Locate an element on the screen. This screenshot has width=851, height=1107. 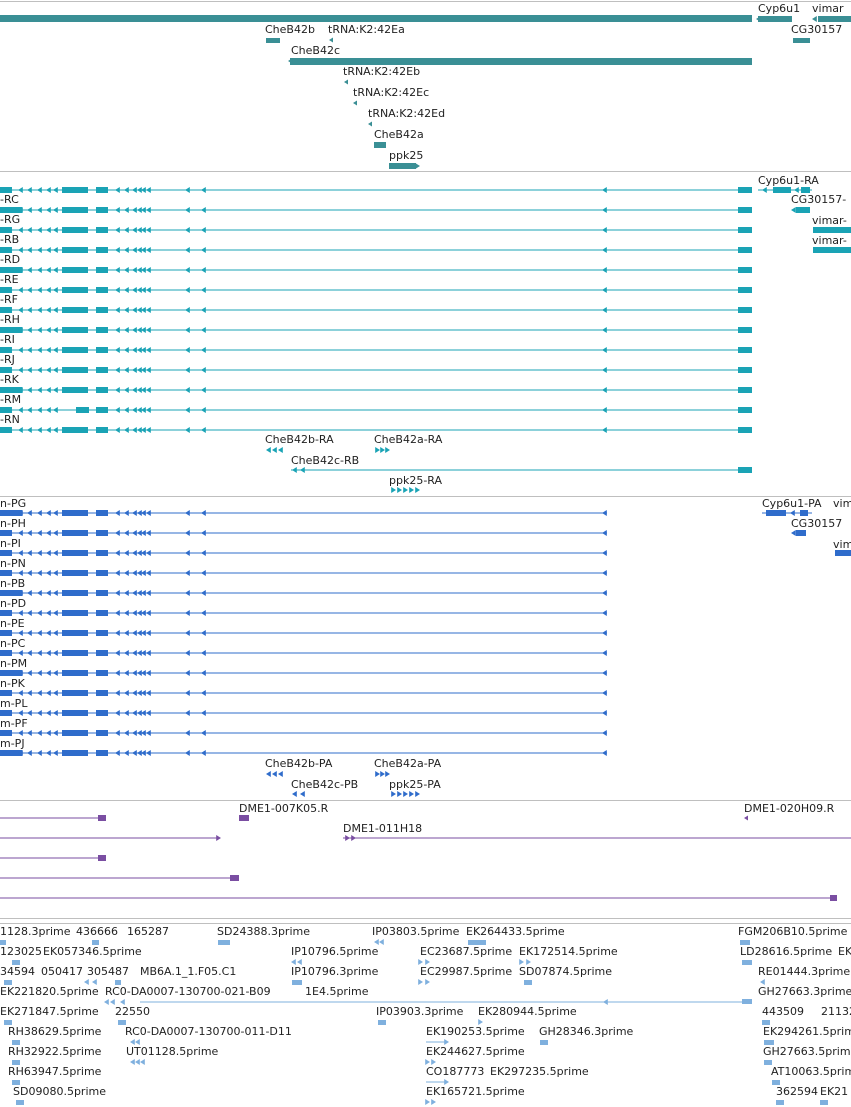
feature-label: vimar is located at coordinates (828, 8).